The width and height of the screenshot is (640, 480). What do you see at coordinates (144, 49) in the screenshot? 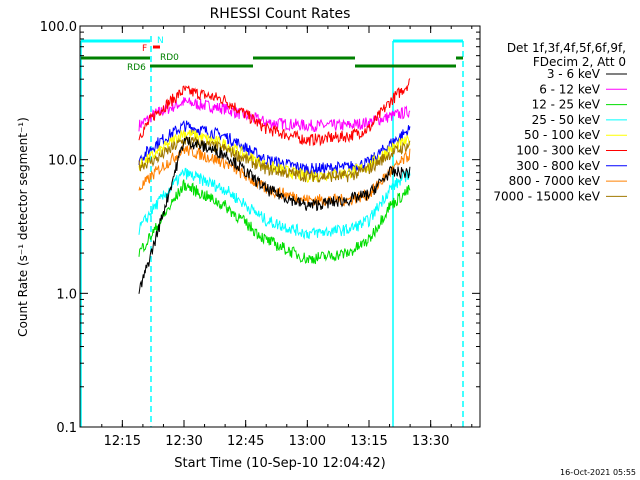
I see `annotation-label: F` at bounding box center [144, 49].